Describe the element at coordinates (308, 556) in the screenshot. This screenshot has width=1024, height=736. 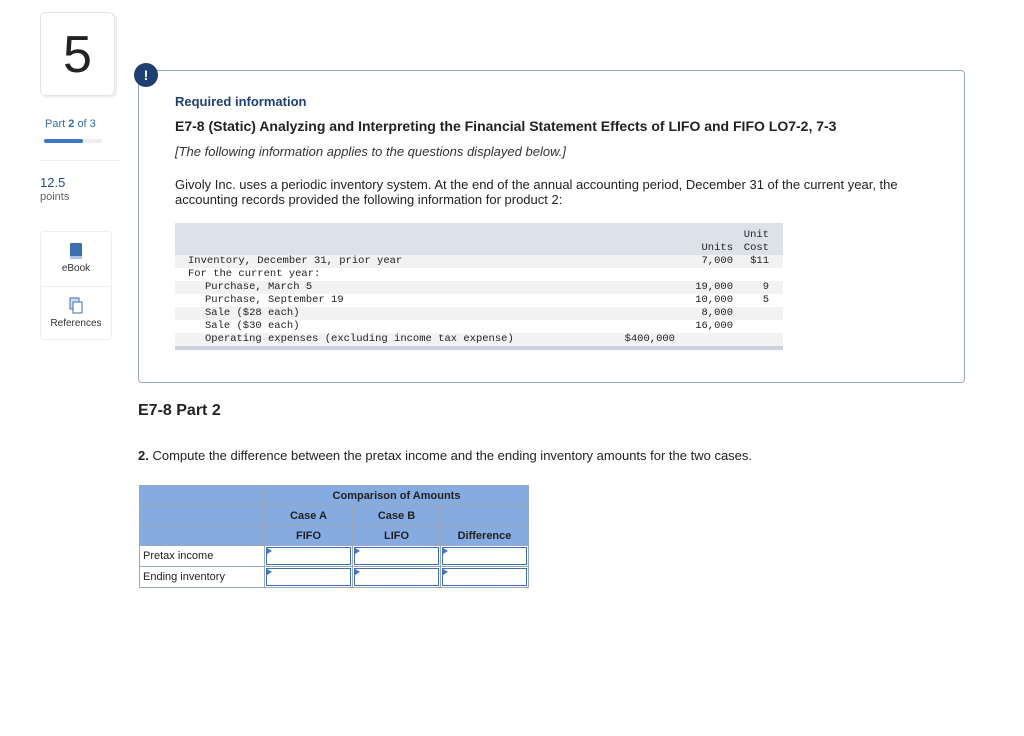
I see `pretax-fifo-input` at that location.